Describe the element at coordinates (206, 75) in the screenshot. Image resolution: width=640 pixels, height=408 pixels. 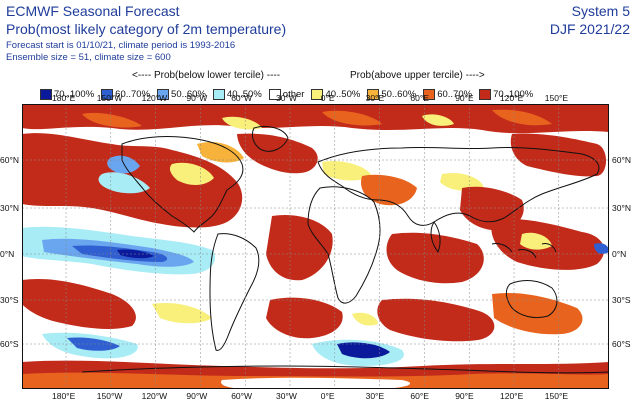
I see `legend-below-title: <---- Prob(below lower tercile) ----` at that location.